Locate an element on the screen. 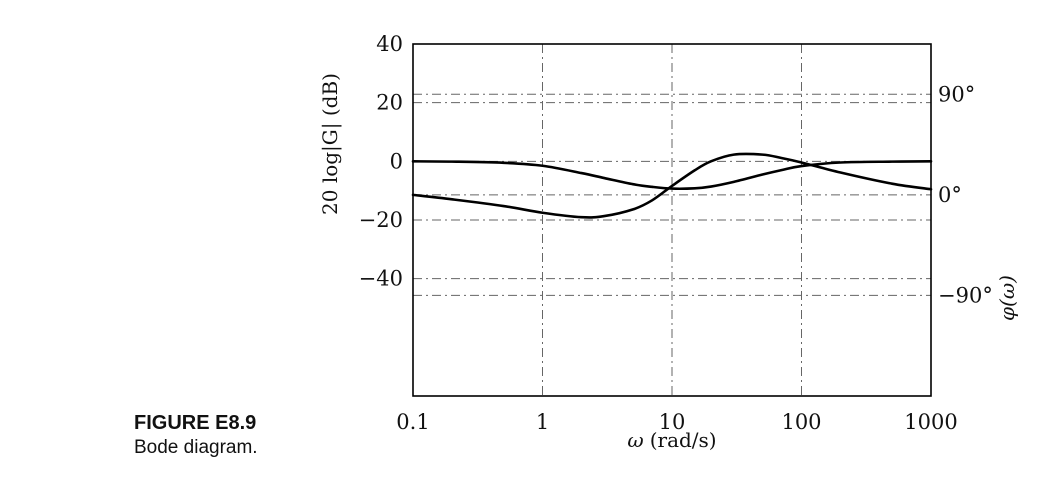 The width and height of the screenshot is (1047, 502). y-tick-label-left: −20 is located at coordinates (381, 220).